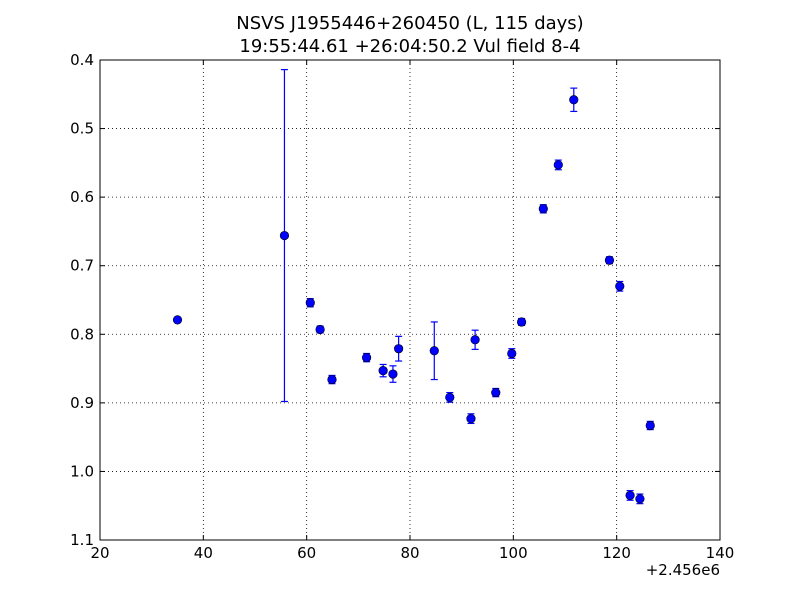  What do you see at coordinates (82, 540) in the screenshot?
I see `y-tick-label: 1.1` at bounding box center [82, 540].